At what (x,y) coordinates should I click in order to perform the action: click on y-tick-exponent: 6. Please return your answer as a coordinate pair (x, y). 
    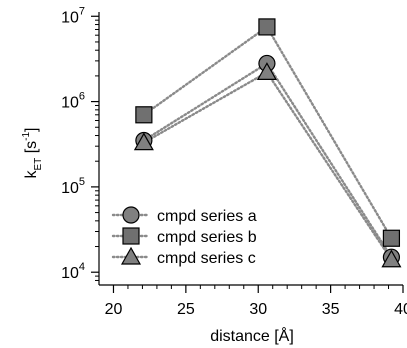
    Looking at the image, I should click on (82, 97).